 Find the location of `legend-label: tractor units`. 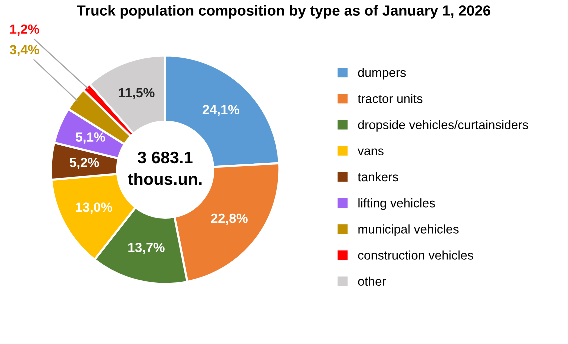

legend-label: tractor units is located at coordinates (390, 99).